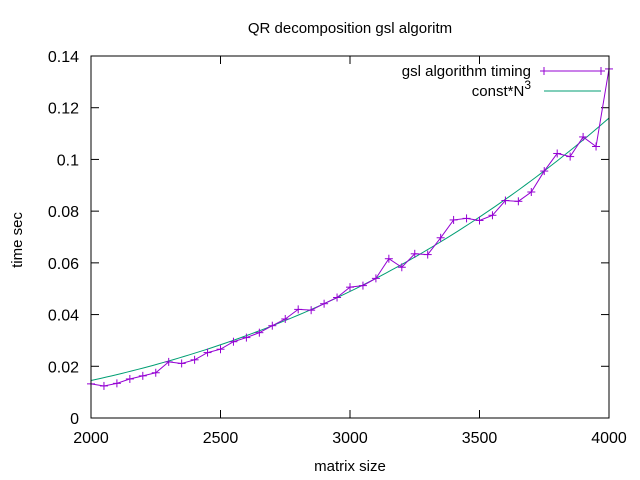 The width and height of the screenshot is (640, 480). I want to click on x-axis-label: matrix size, so click(350, 466).